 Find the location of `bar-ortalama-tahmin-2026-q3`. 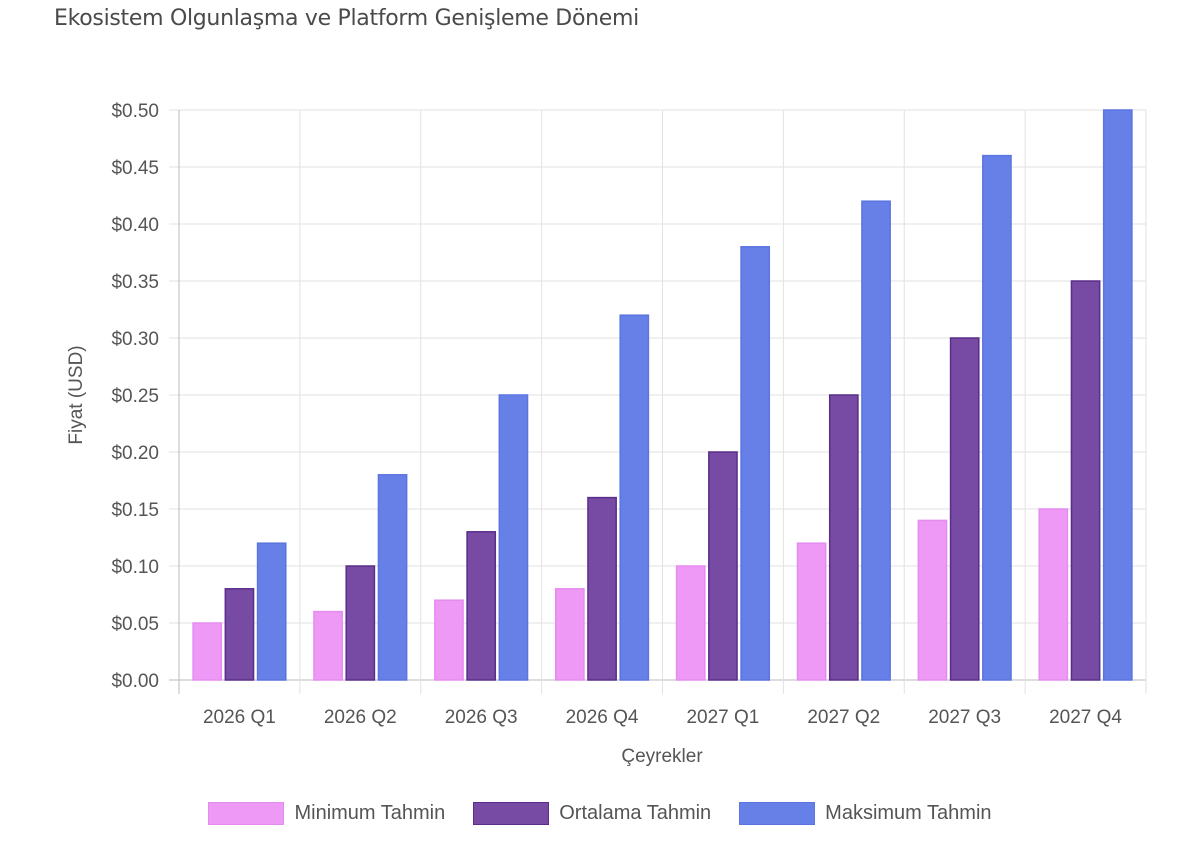

bar-ortalama-tahmin-2026-q3 is located at coordinates (481, 606).